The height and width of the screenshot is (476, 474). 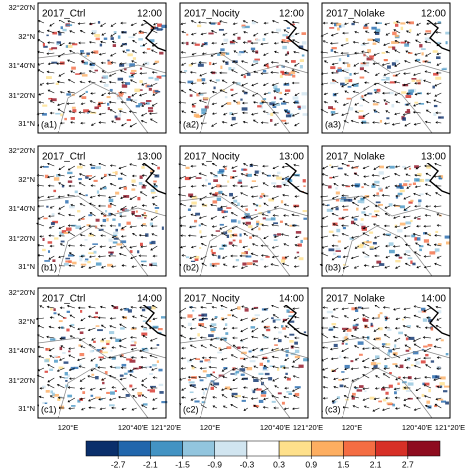 What do you see at coordinates (291, 299) in the screenshot?
I see `panel-time: 14:00` at bounding box center [291, 299].